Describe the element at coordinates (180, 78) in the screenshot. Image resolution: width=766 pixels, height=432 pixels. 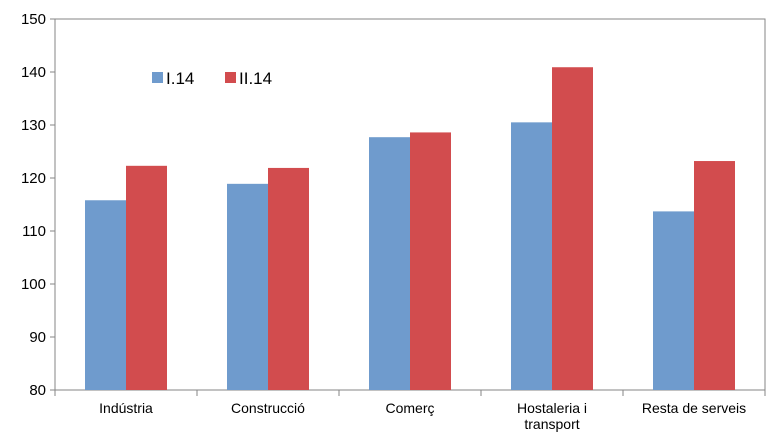
I see `legend-label: I.14` at that location.